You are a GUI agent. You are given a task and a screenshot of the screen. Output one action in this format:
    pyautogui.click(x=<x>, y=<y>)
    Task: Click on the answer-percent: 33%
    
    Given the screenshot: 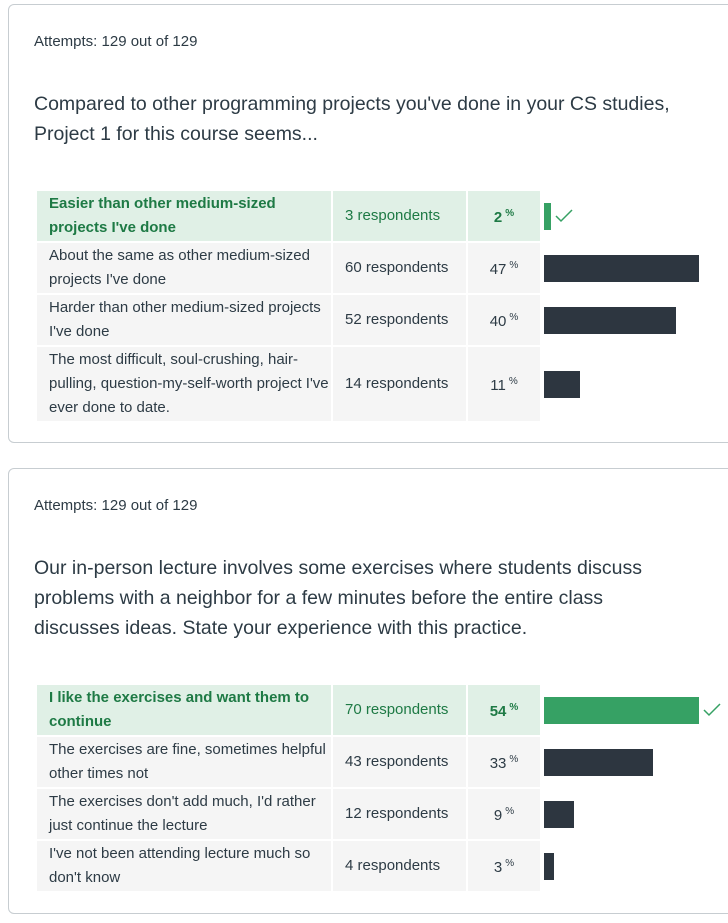 What is the action you would take?
    pyautogui.click(x=504, y=762)
    